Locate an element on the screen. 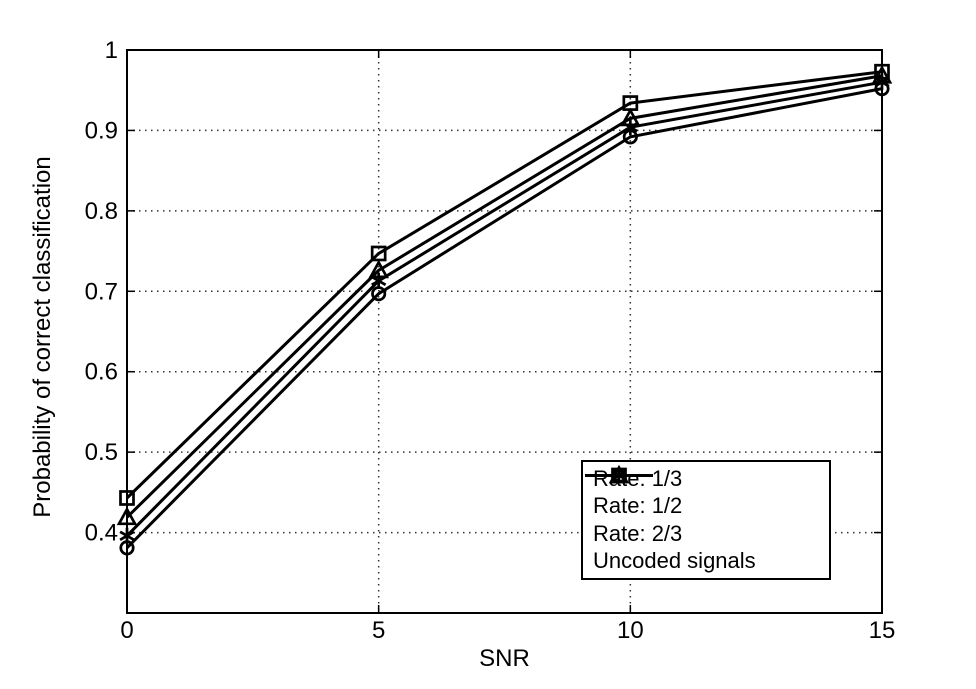 Image resolution: width=976 pixels, height=689 pixels. svg-text: 0 is located at coordinates (126, 630).